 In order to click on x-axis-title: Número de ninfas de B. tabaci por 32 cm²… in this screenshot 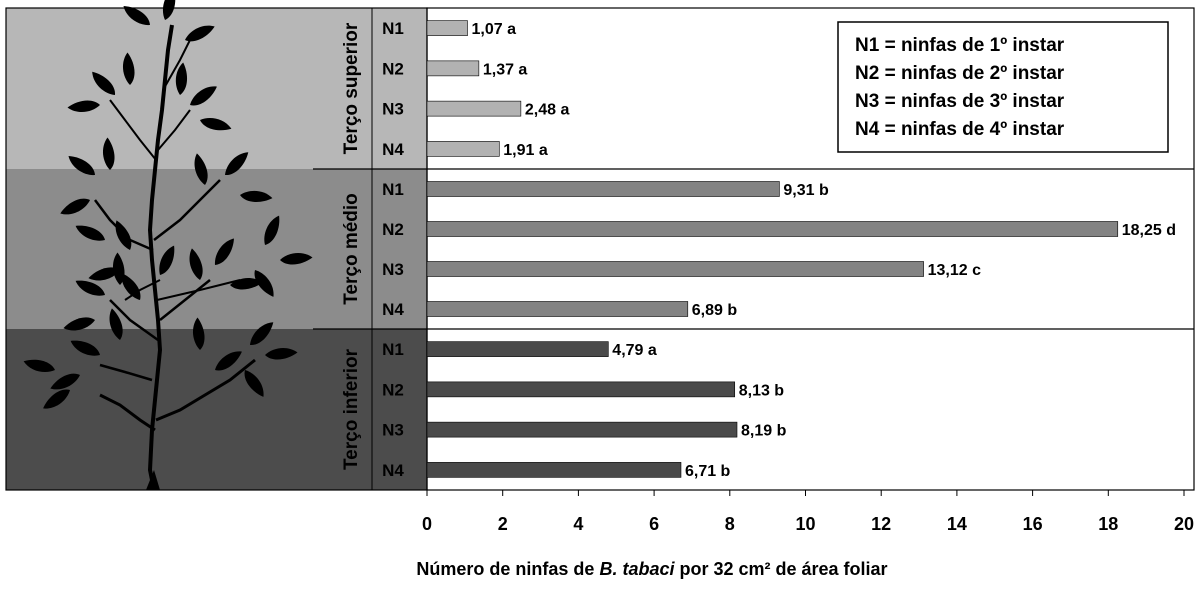, I will do `click(651, 569)`.